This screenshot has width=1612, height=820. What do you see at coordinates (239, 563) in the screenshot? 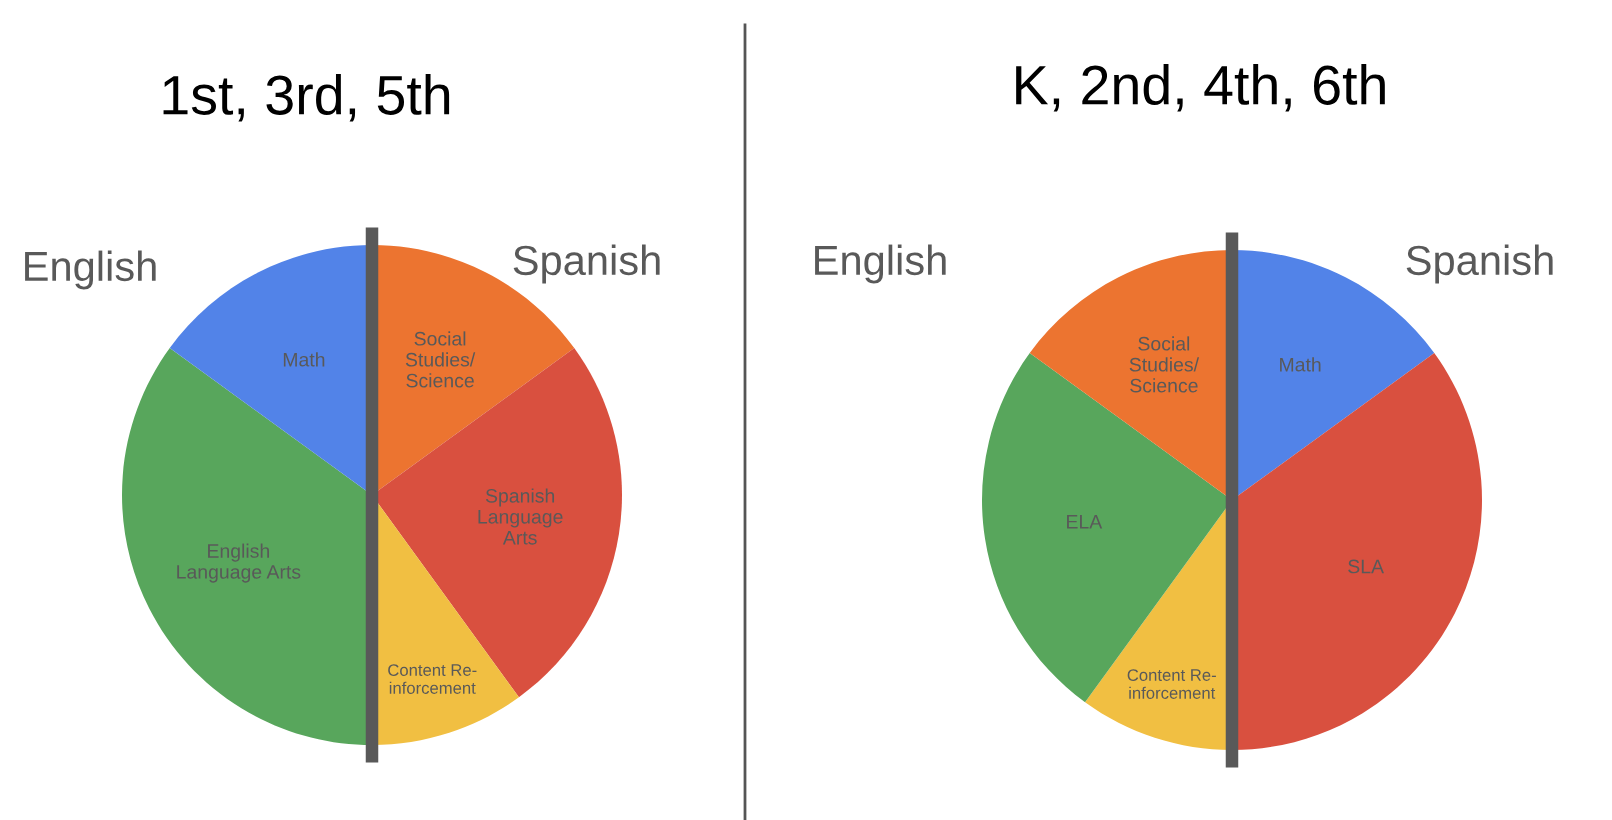
I see `slice-label: English Language Arts` at bounding box center [239, 563].